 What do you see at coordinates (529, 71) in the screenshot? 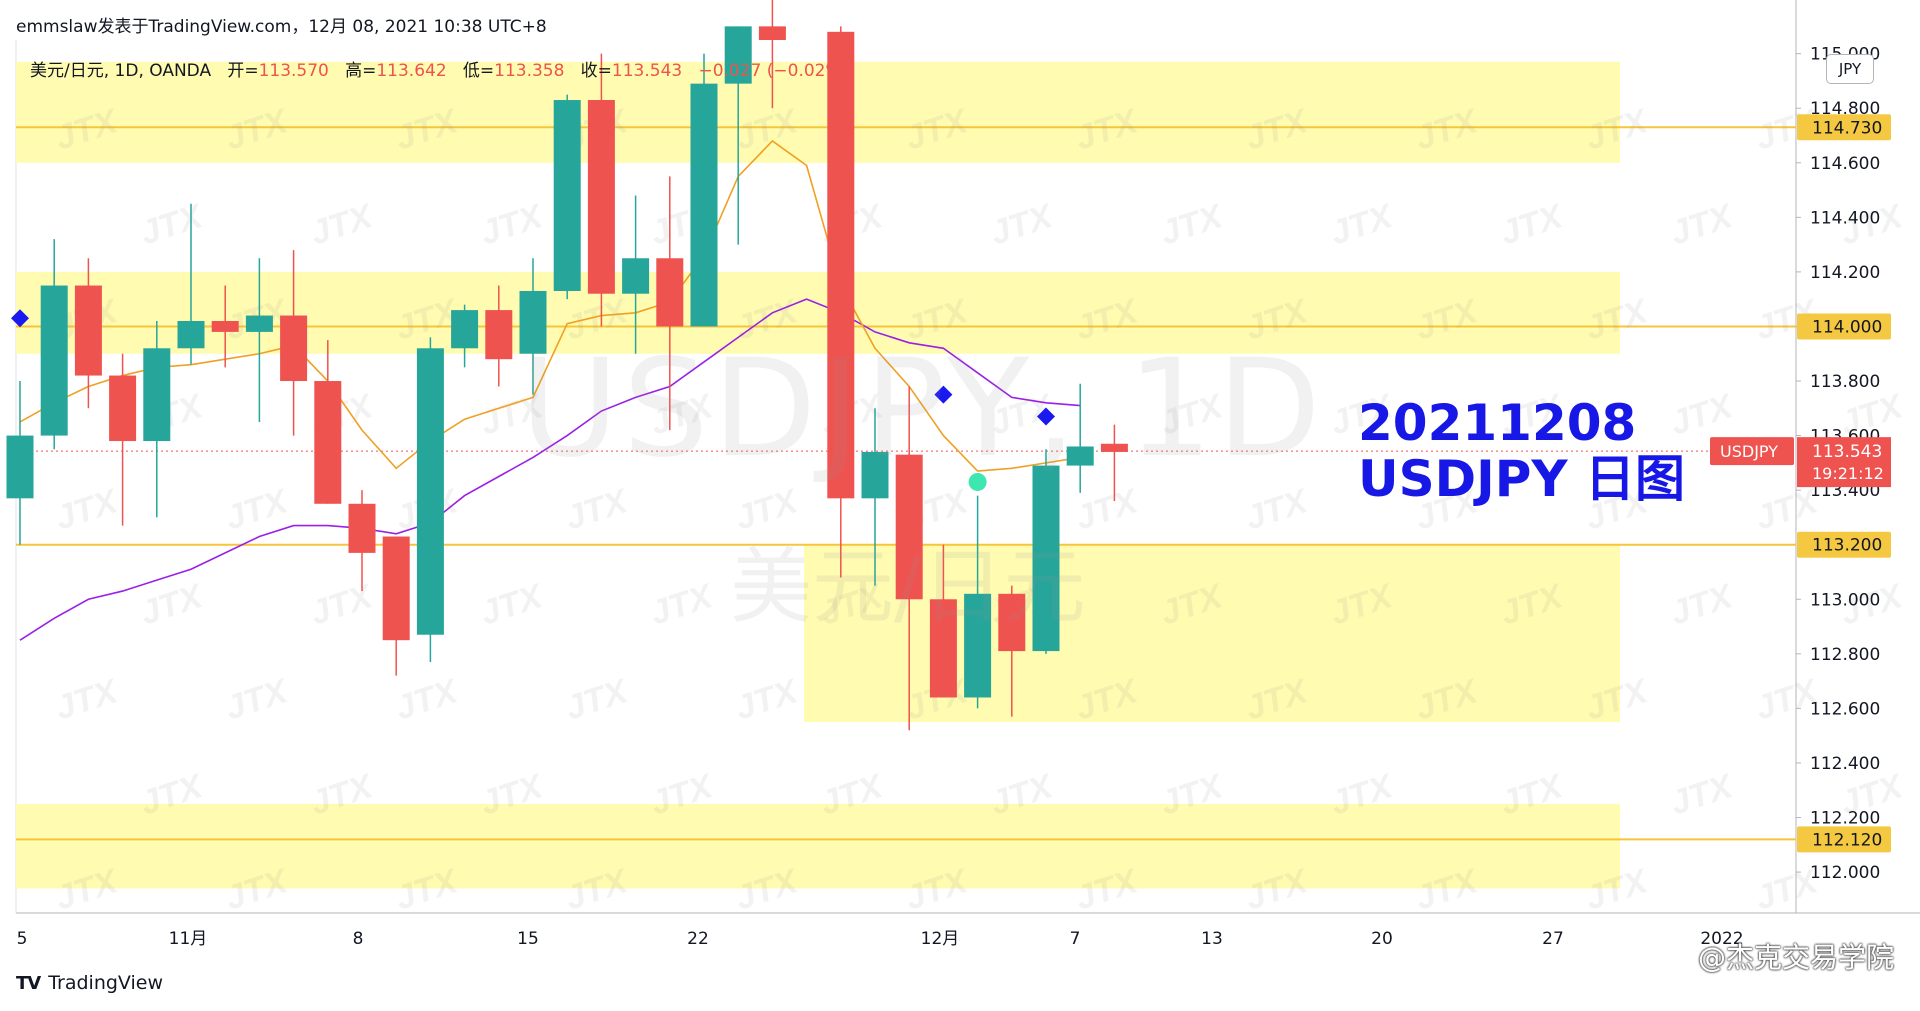
I see `low-value: 113.358` at bounding box center [529, 71].